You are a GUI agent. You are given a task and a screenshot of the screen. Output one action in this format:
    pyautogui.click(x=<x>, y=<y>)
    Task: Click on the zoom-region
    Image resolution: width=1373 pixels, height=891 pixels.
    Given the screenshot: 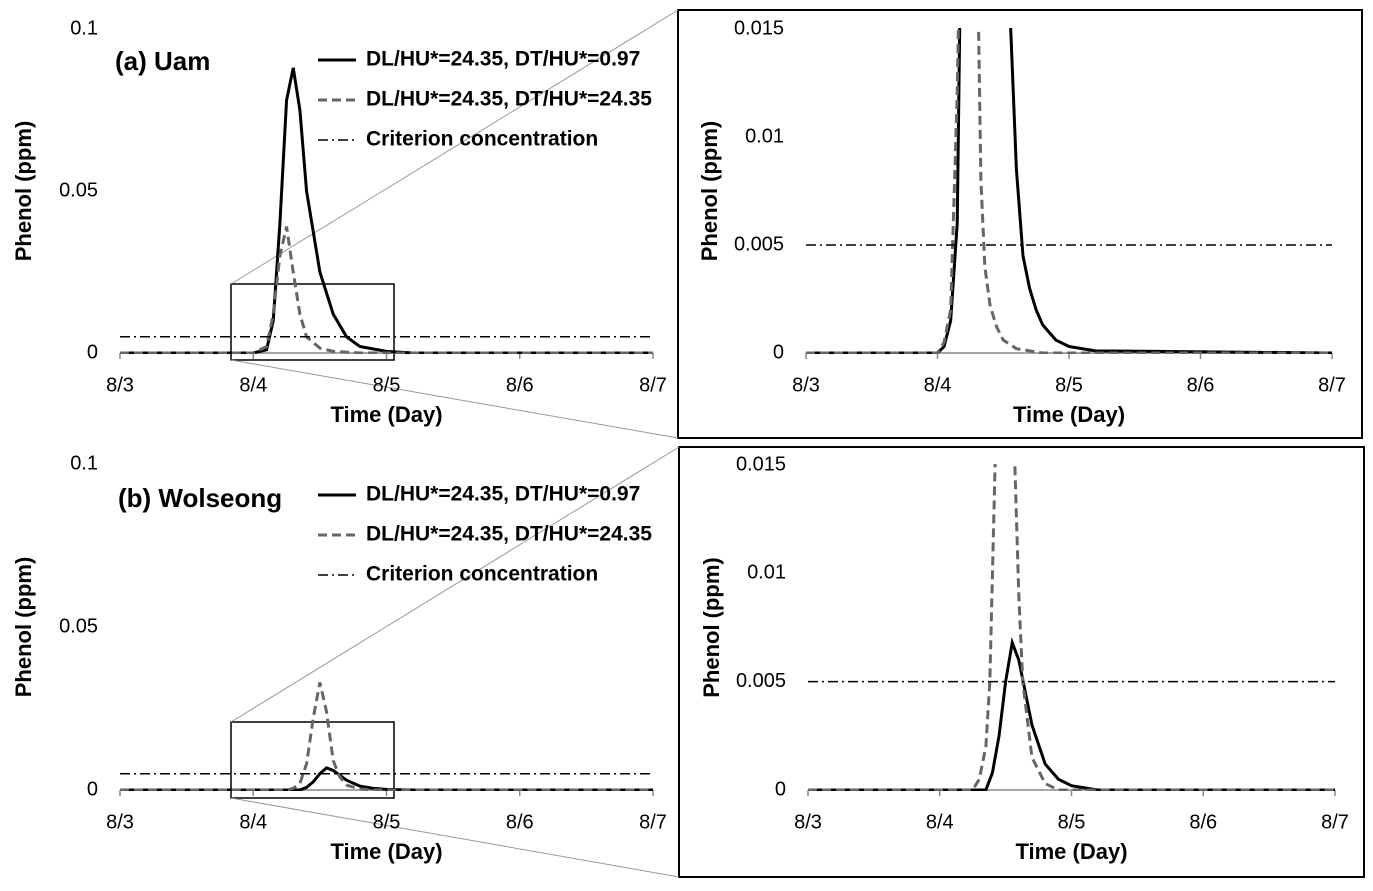 What is the action you would take?
    pyautogui.click(x=312, y=322)
    